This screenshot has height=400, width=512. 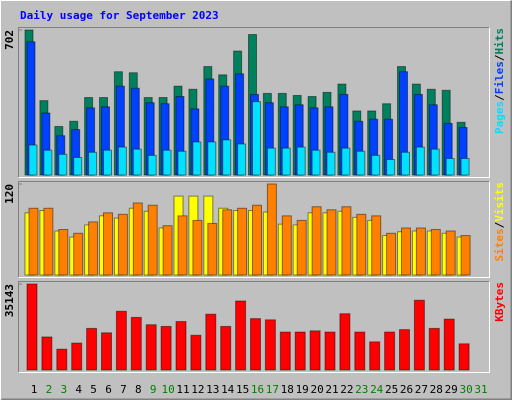 What do you see at coordinates (287, 389) in the screenshot?
I see `x-tick-label: 18` at bounding box center [287, 389].